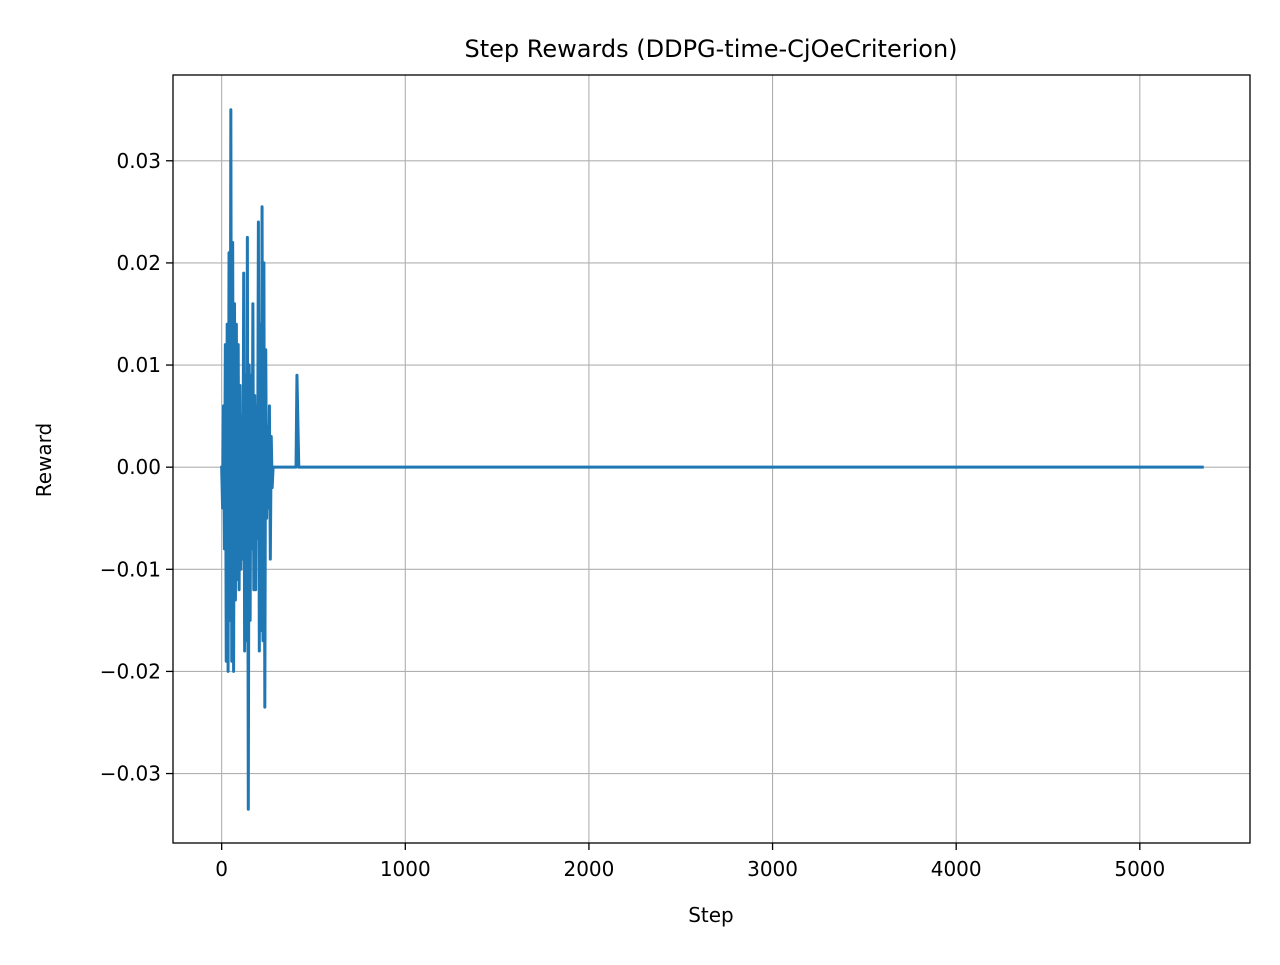 Image resolution: width=1280 pixels, height=965 pixels. Describe the element at coordinates (44, 460) in the screenshot. I see `y-axis-label: Reward` at that location.